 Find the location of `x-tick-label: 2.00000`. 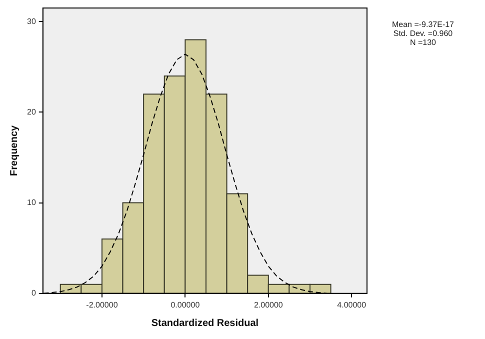

x-tick-label: 2.00000 is located at coordinates (269, 305).